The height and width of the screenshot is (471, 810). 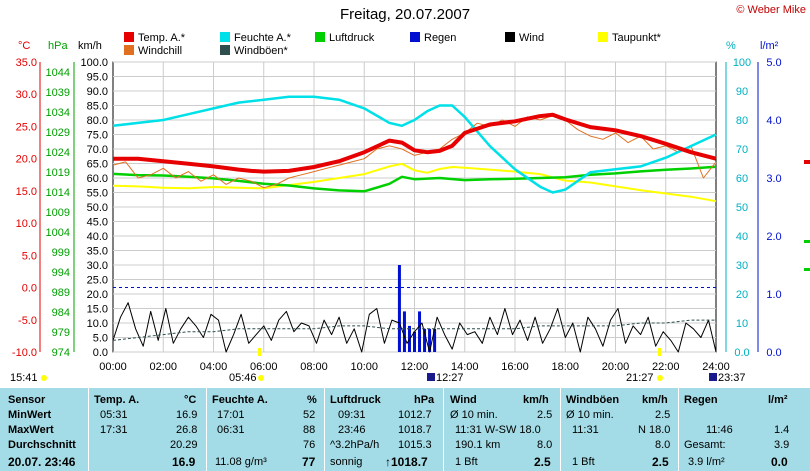 What do you see at coordinates (97, 295) in the screenshot?
I see `wind-tick-label: 20.0` at bounding box center [97, 295].